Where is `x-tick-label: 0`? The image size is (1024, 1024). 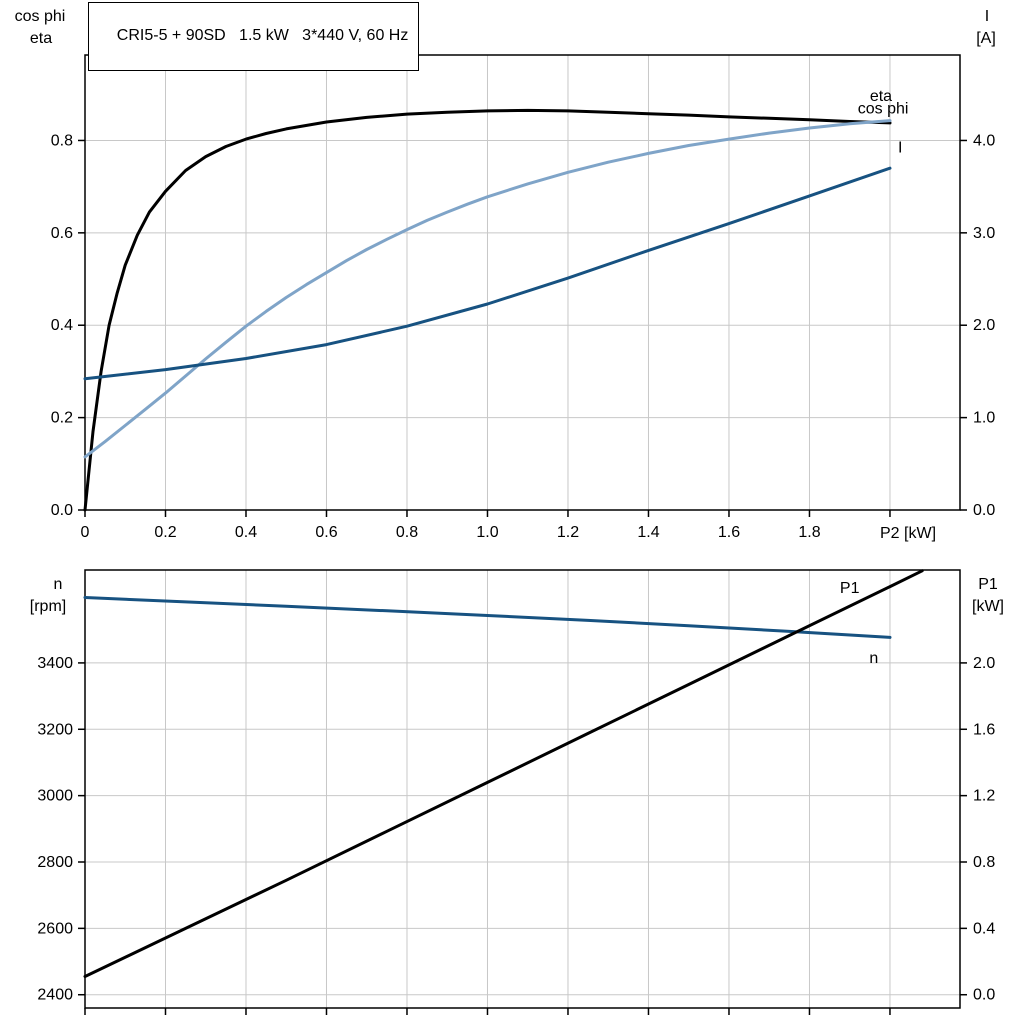 x-tick-label: 0 is located at coordinates (85, 532).